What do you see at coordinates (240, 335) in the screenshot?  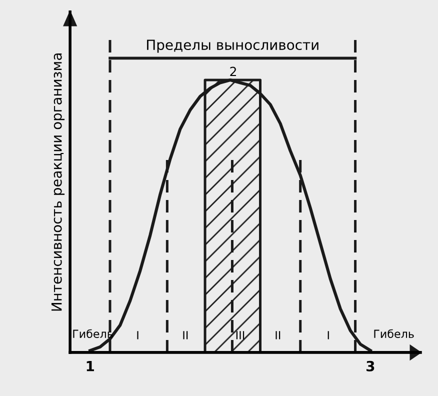 I see `annotation: III` at bounding box center [240, 335].